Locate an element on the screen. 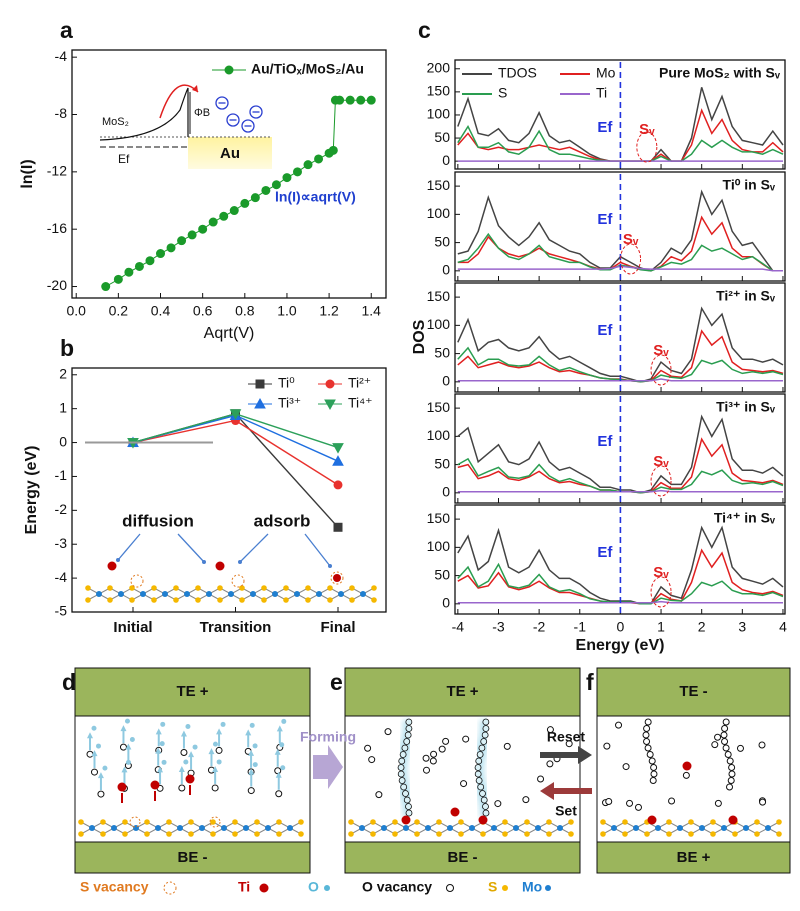 The height and width of the screenshot is (911, 800). panel-letter: b is located at coordinates (67, 348).